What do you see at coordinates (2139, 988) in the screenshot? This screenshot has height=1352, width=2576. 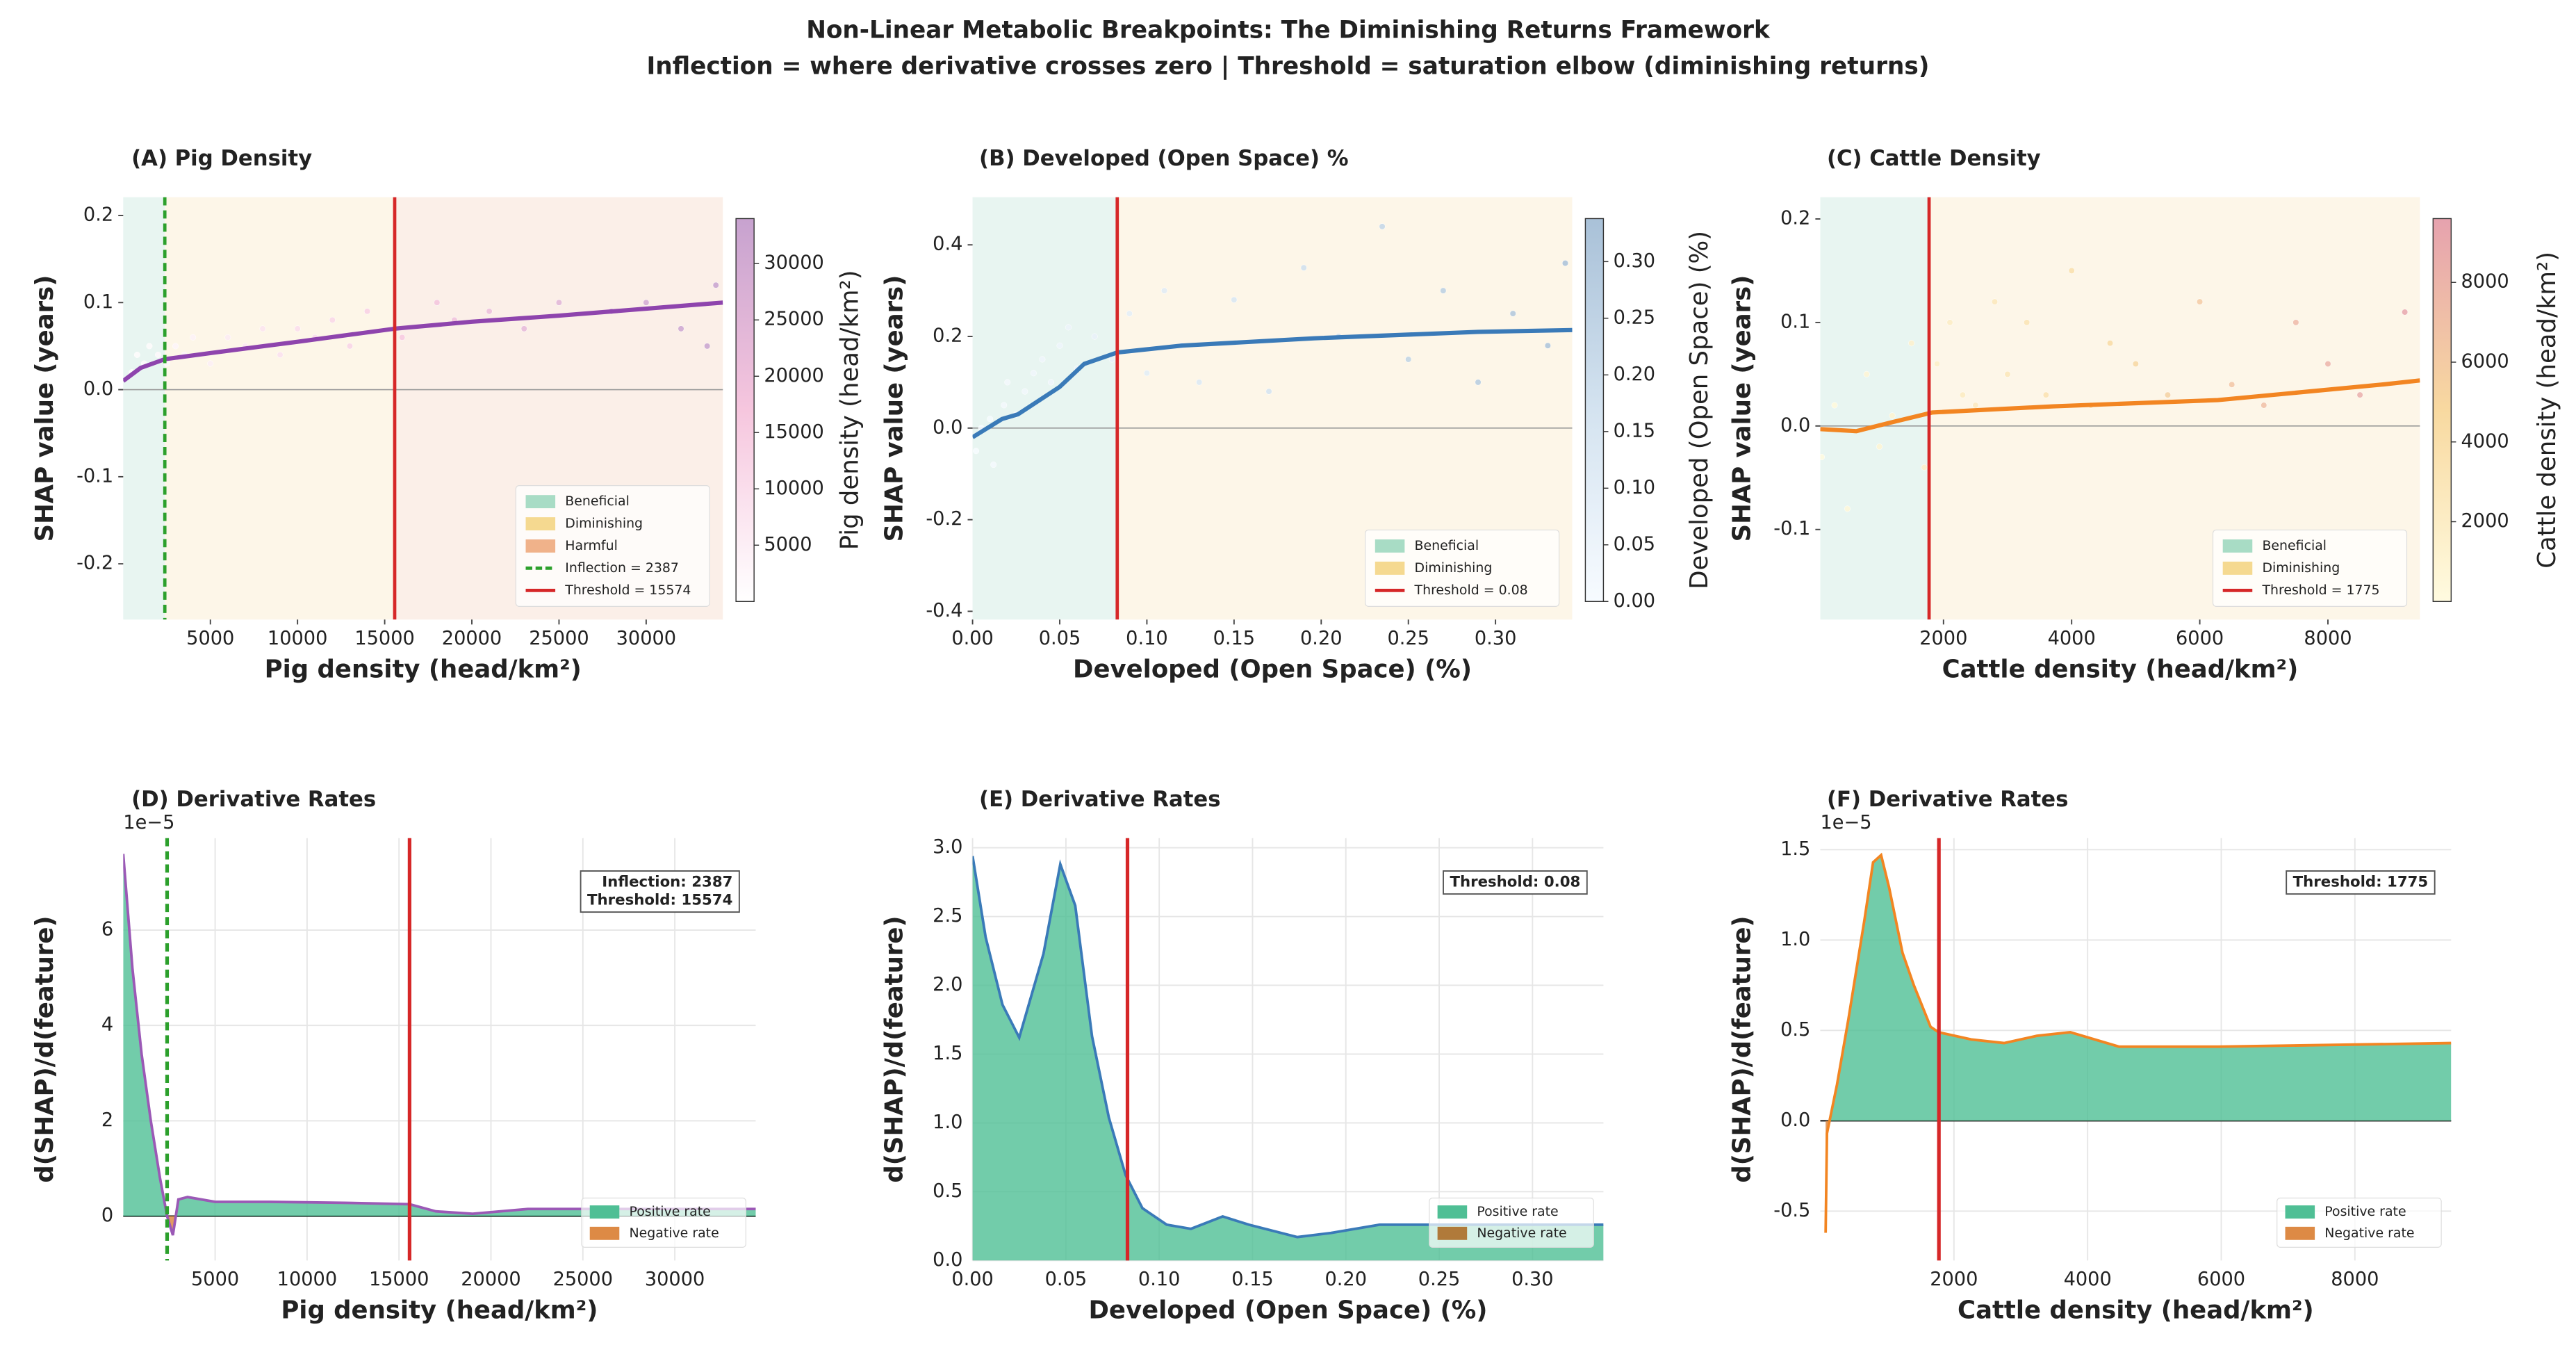 I see `positive-area` at bounding box center [2139, 988].